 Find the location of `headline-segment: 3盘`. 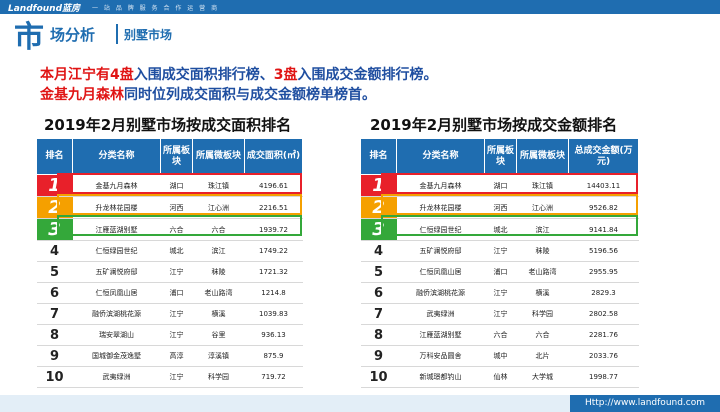

headline-segment: 3盘 is located at coordinates (285, 75).